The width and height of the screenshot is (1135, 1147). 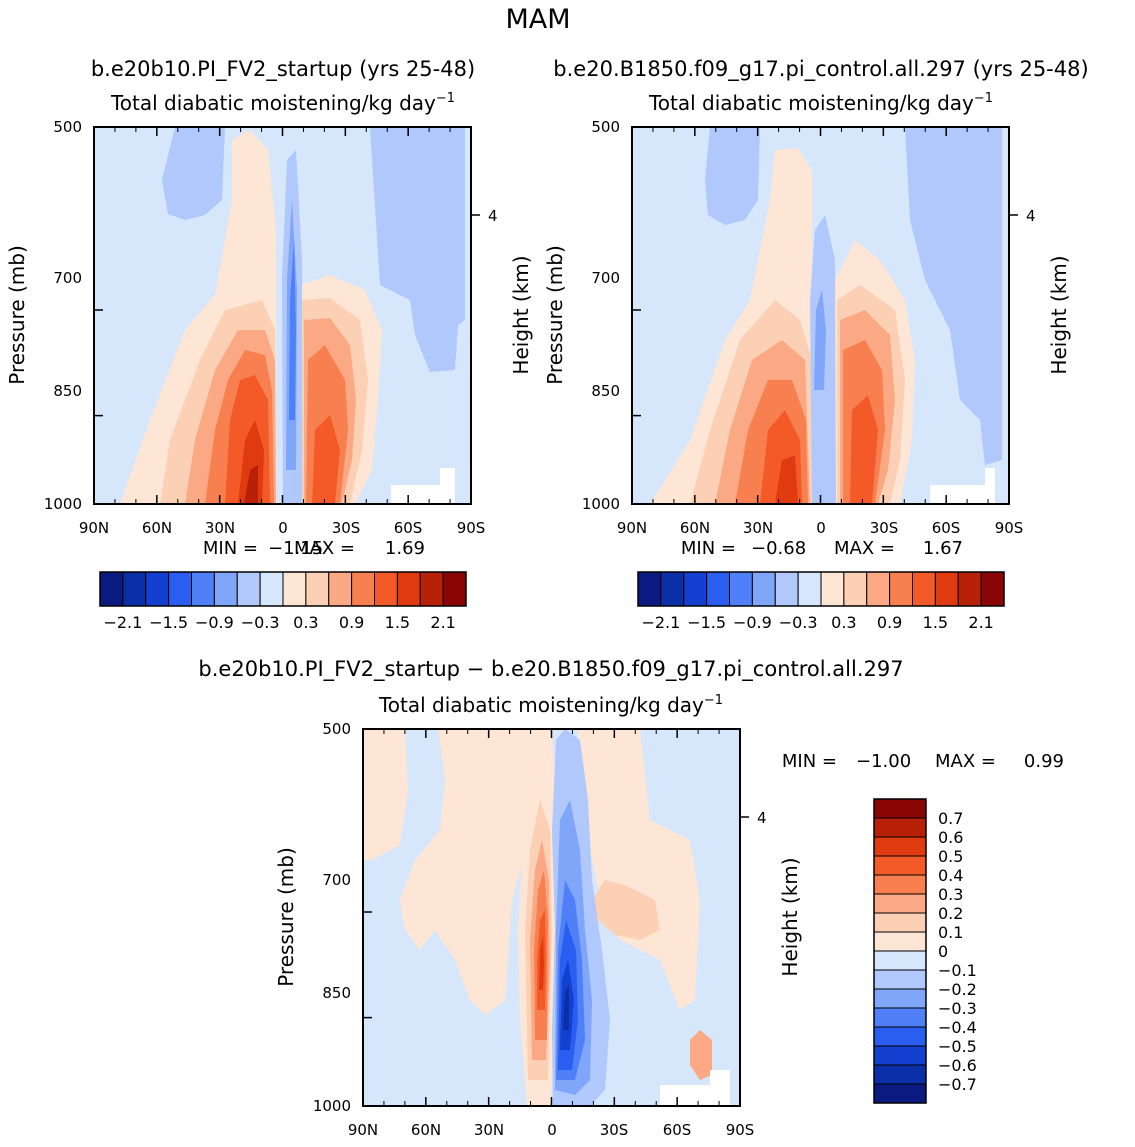 I want to click on p2-right-axis-label: Height (km), so click(x=790, y=916).